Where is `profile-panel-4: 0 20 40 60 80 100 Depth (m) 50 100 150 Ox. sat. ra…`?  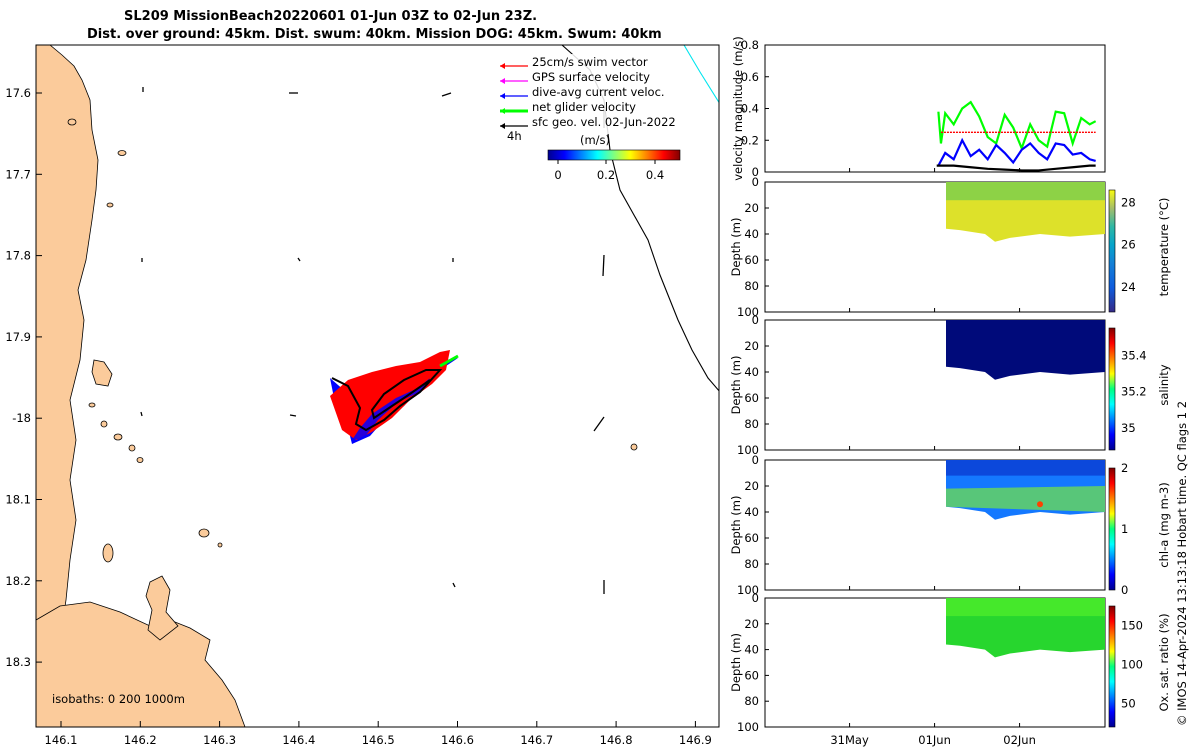 profile-panel-4: 0 20 40 60 80 100 Depth (m) 50 100 150 Ox. sat. ra… is located at coordinates (950, 669).